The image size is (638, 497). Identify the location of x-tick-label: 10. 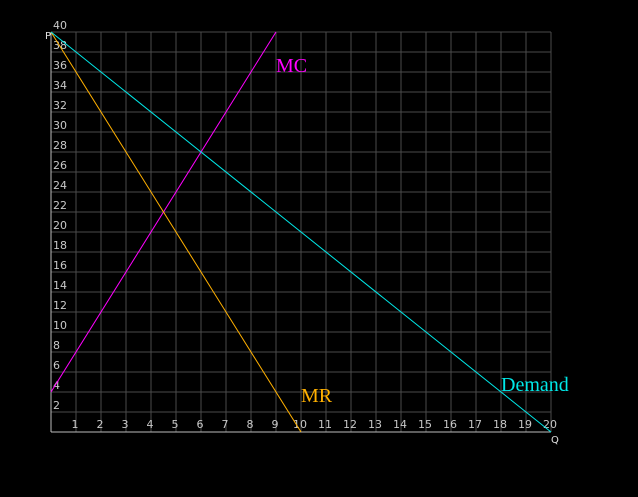
(300, 424).